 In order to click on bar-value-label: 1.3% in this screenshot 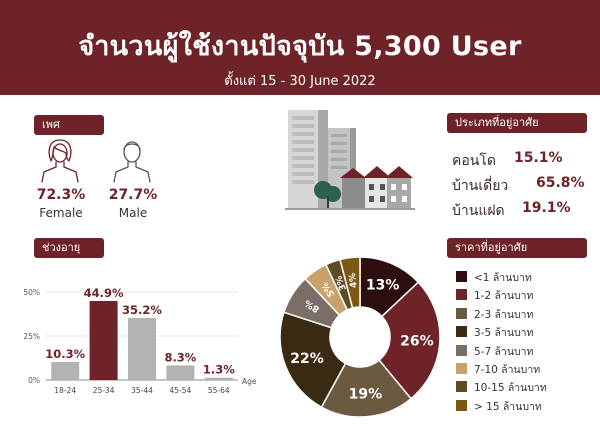, I will do `click(219, 370)`.